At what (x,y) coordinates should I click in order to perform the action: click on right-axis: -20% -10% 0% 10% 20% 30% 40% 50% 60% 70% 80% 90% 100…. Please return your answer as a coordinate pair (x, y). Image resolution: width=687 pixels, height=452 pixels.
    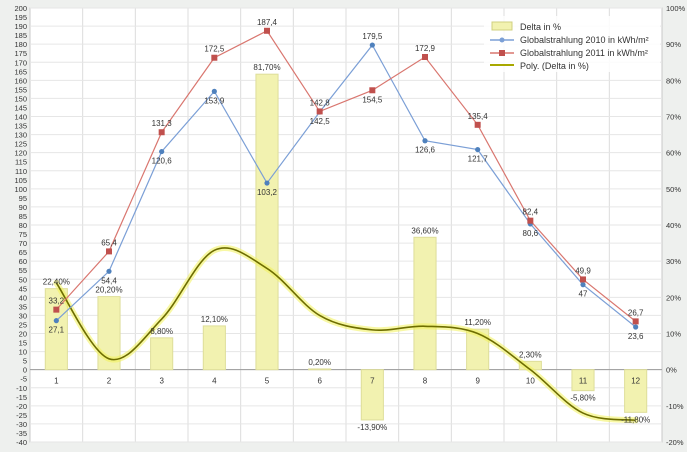
    Looking at the image, I should click on (676, 225).